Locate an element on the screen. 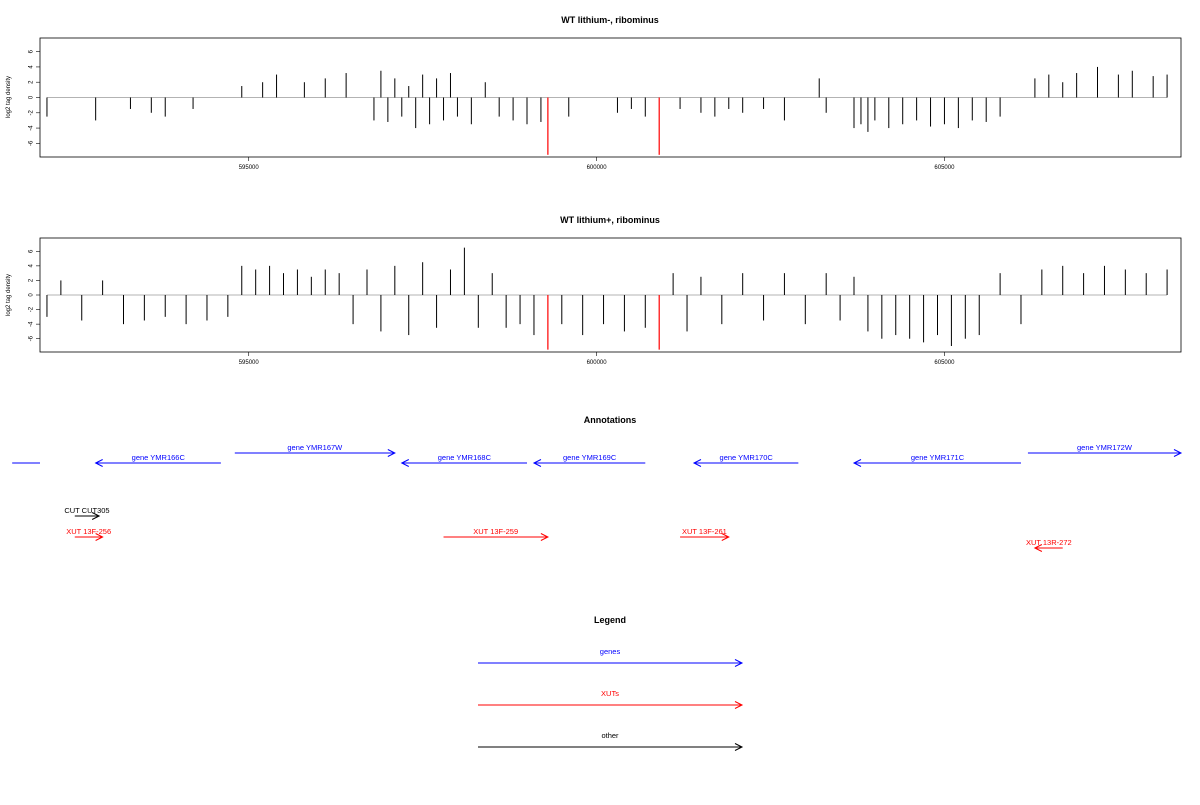 This screenshot has height=805, width=1200. gene-feature-label: gene YMR170C is located at coordinates (747, 457).